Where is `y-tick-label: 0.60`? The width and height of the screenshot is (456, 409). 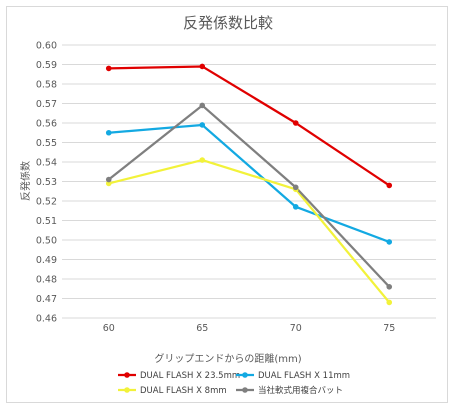
y-tick-label: 0.60 is located at coordinates (46, 46).